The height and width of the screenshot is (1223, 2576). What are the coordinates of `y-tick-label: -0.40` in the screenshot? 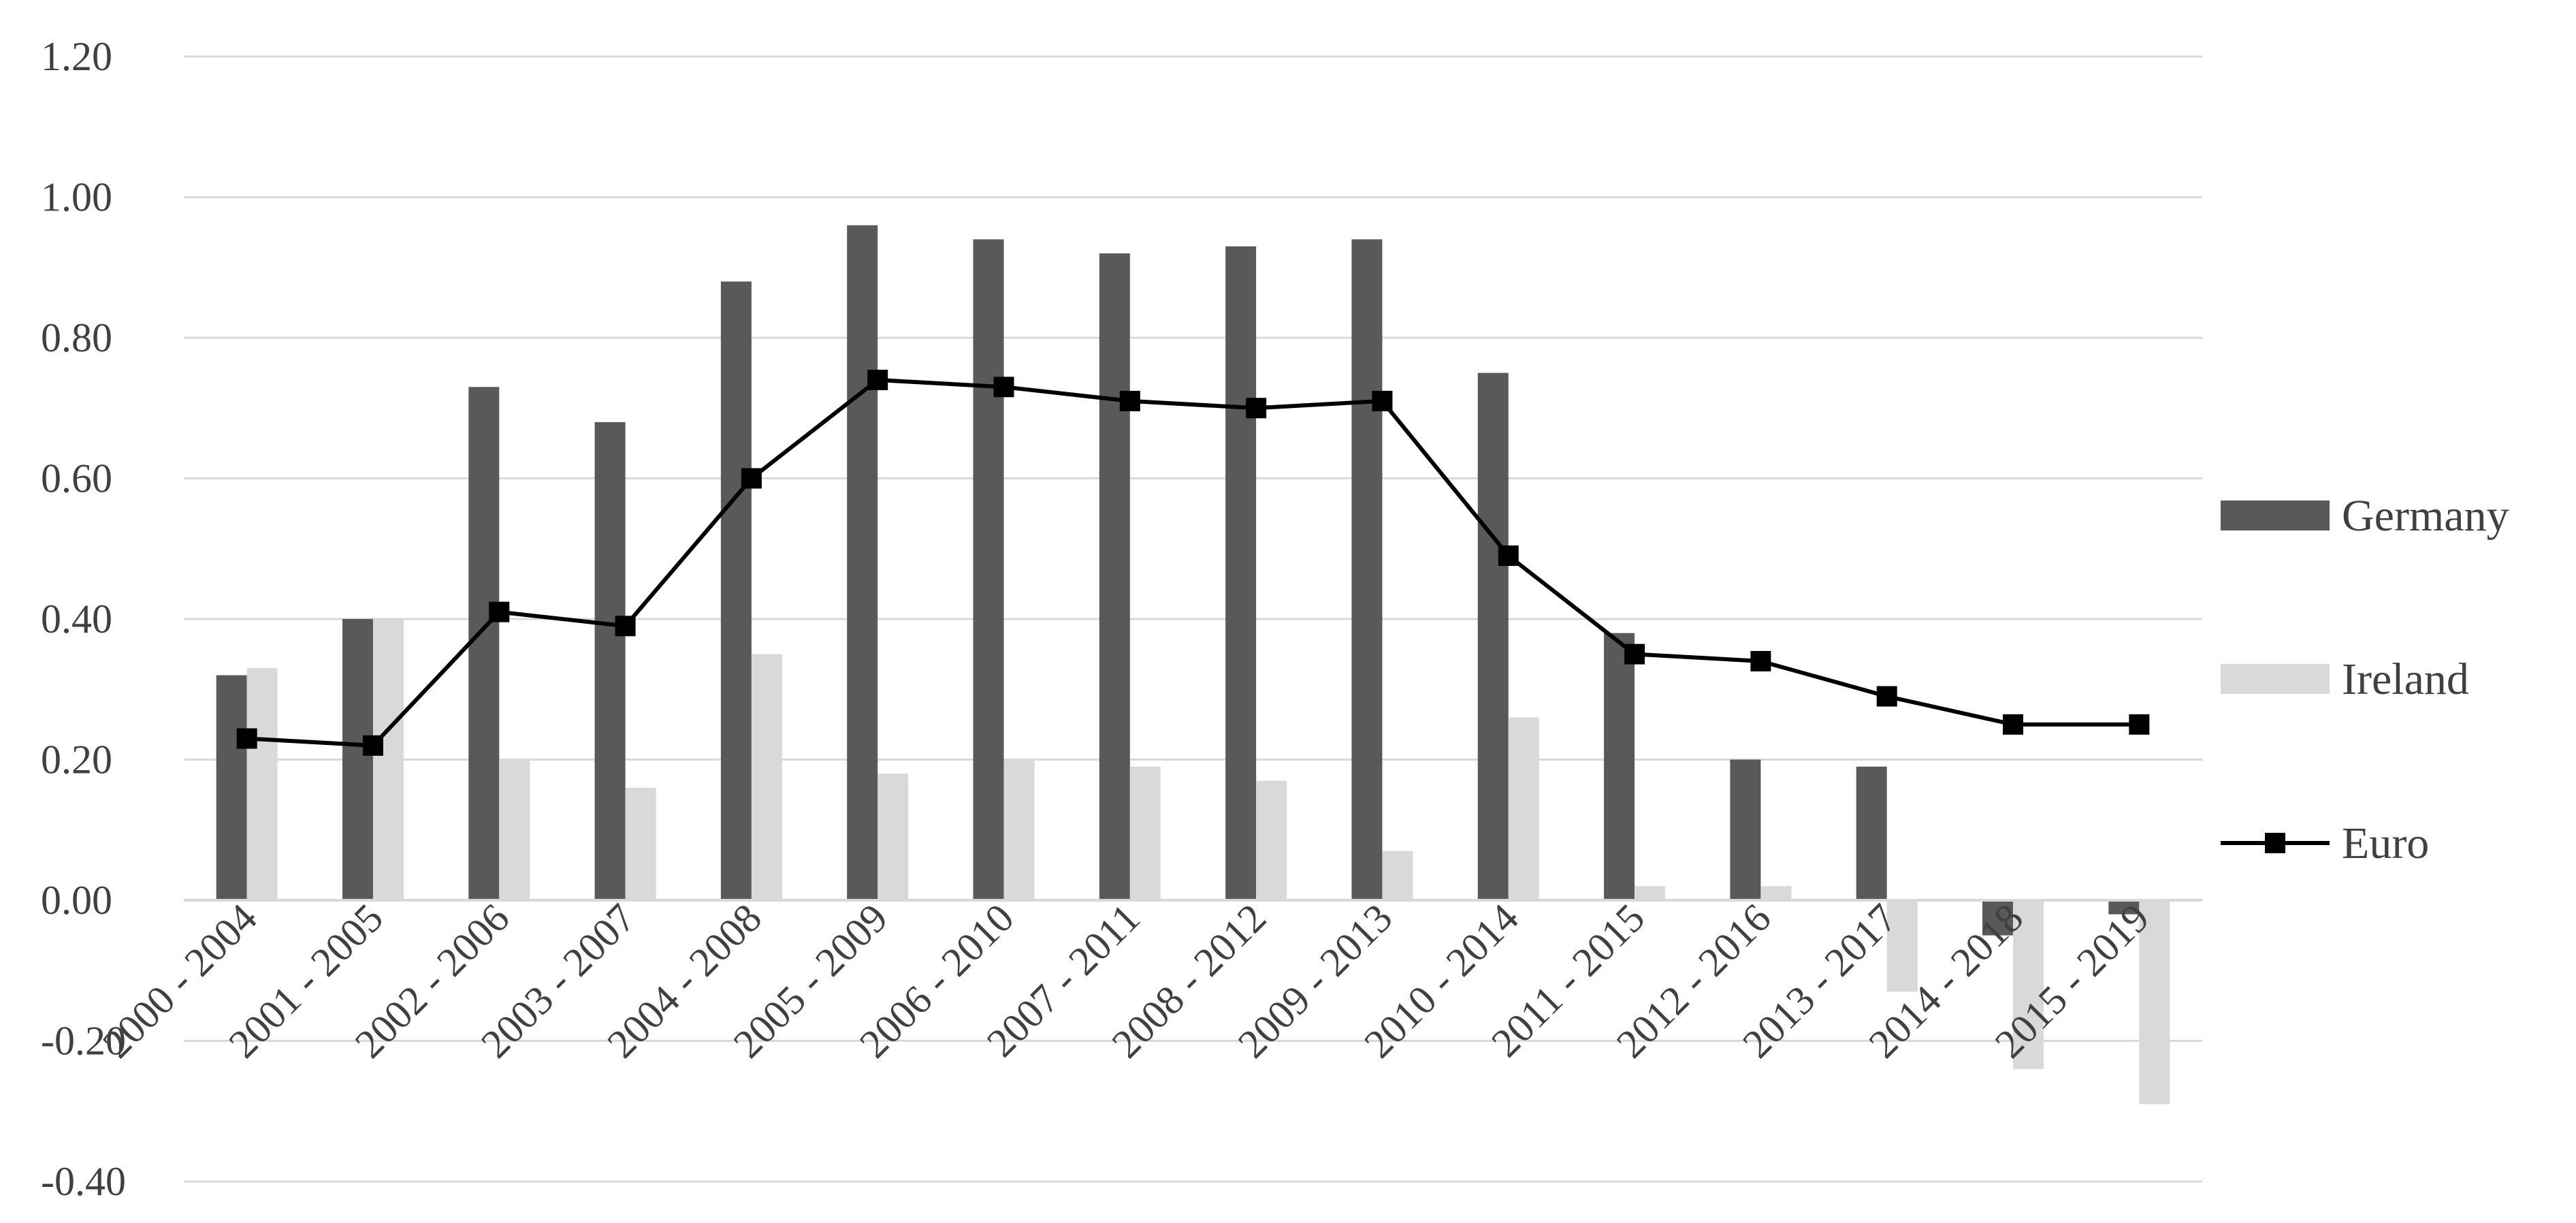 It's located at (84, 1181).